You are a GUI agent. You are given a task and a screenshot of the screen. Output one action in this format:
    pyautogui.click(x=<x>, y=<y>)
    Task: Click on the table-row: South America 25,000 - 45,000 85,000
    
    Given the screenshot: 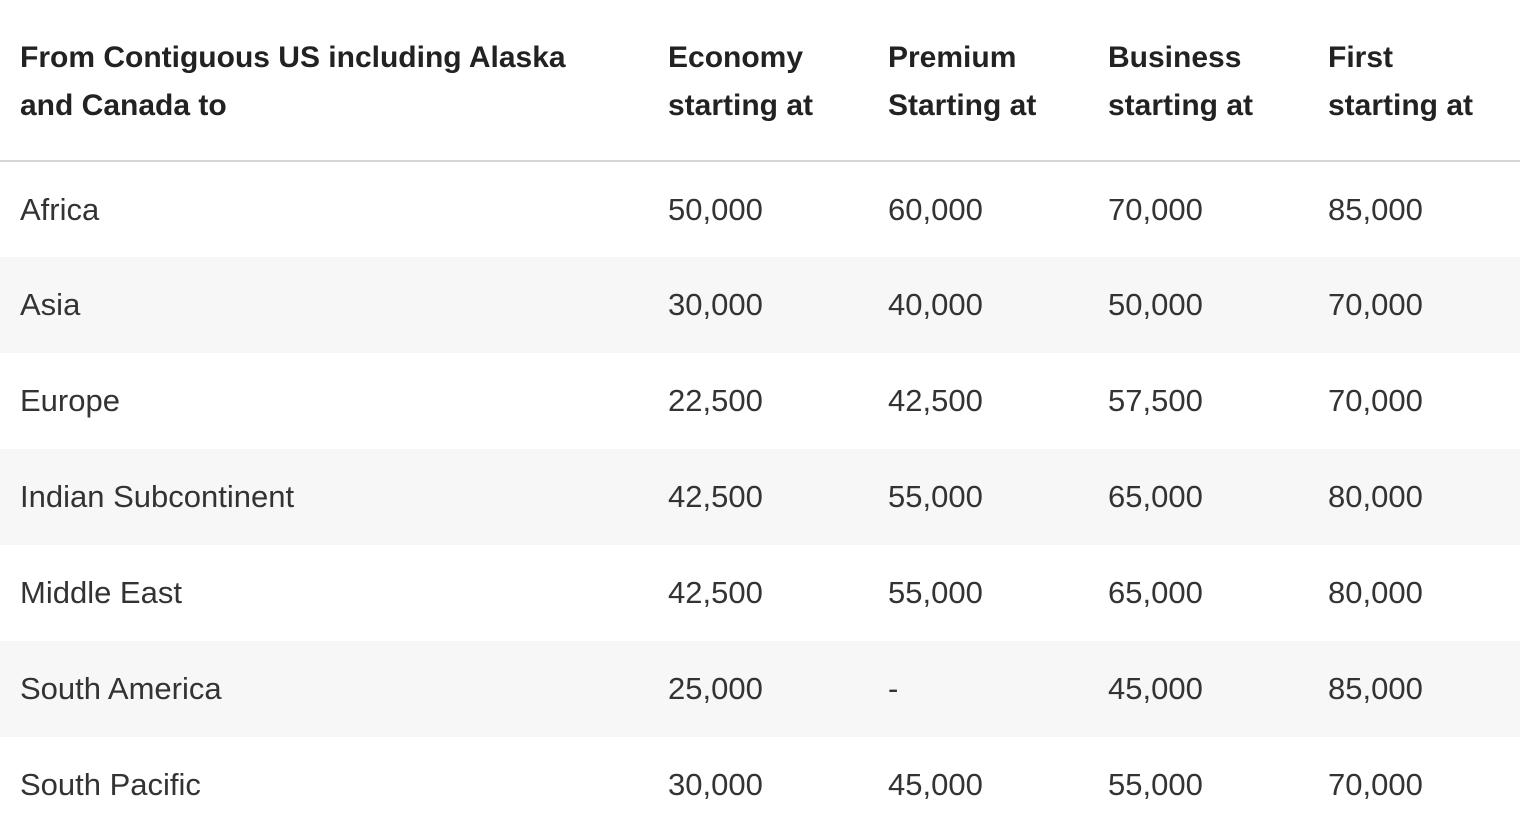 What is the action you would take?
    pyautogui.click(x=760, y=689)
    